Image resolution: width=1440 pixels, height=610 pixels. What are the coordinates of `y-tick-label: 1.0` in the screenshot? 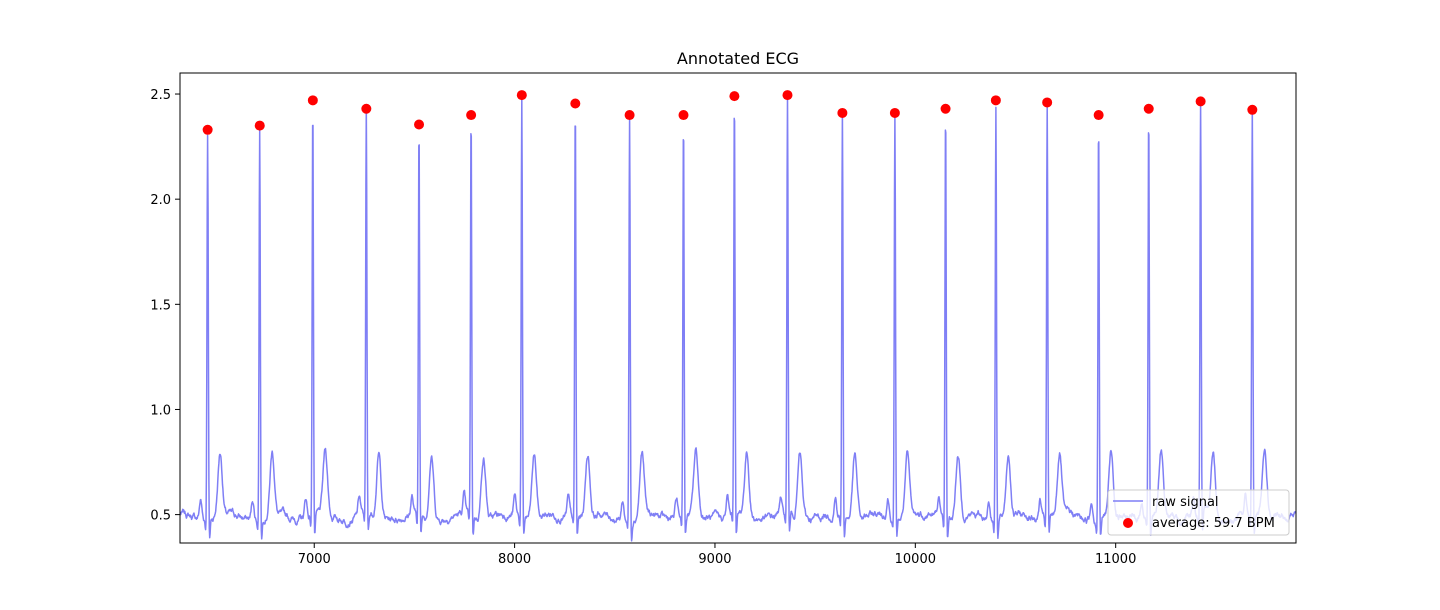 It's located at (160, 410).